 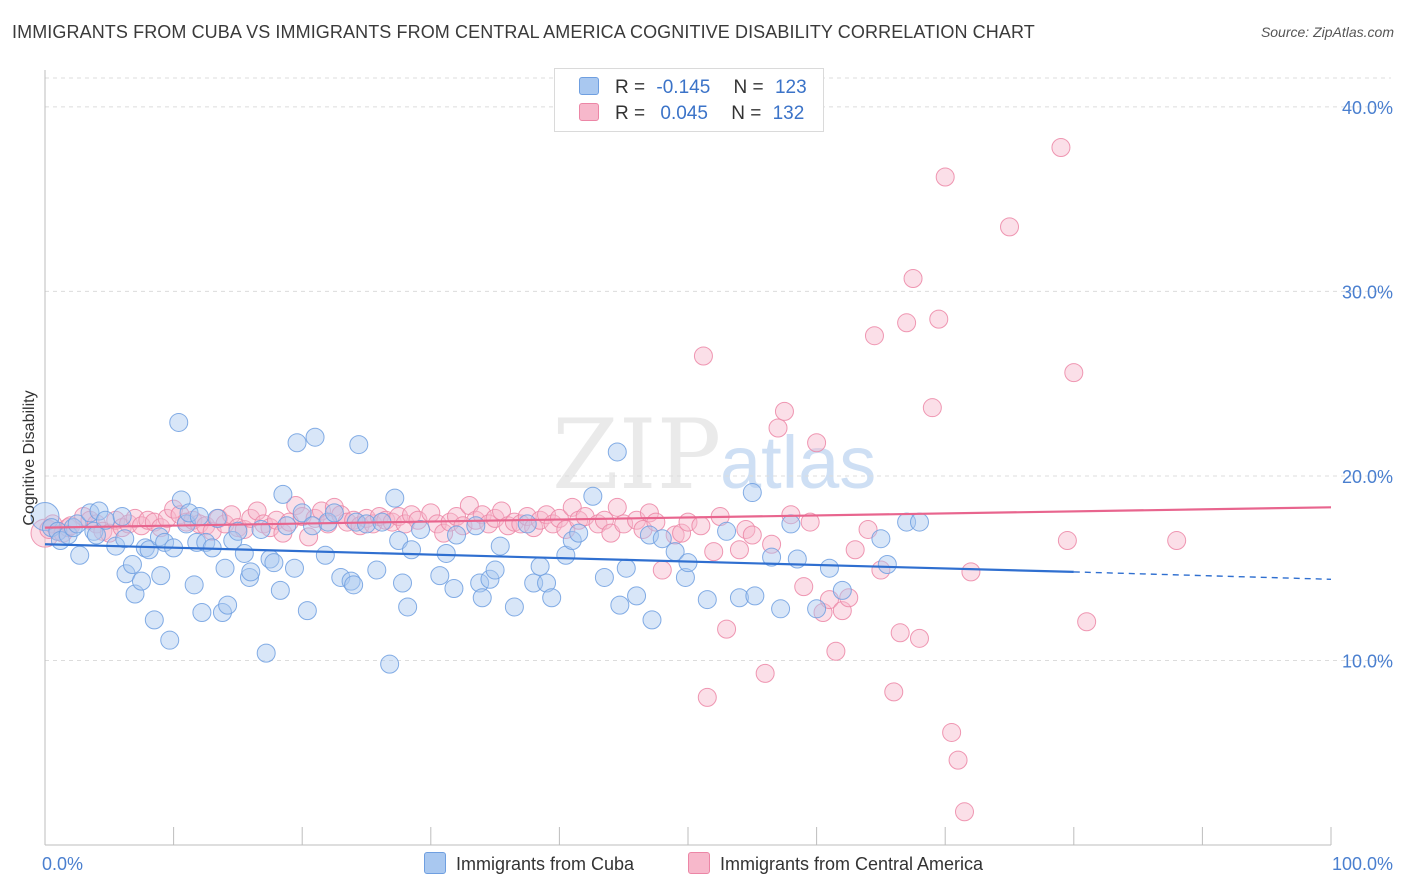 I want to click on watermark-atlas: atlas, so click(x=798, y=462).